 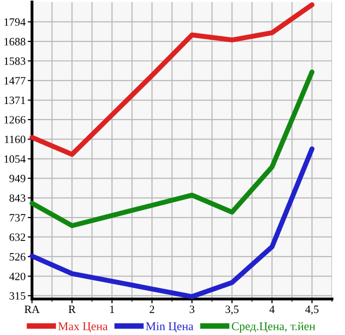 I want to click on y-tick-label: 1371, so click(x=15, y=100).